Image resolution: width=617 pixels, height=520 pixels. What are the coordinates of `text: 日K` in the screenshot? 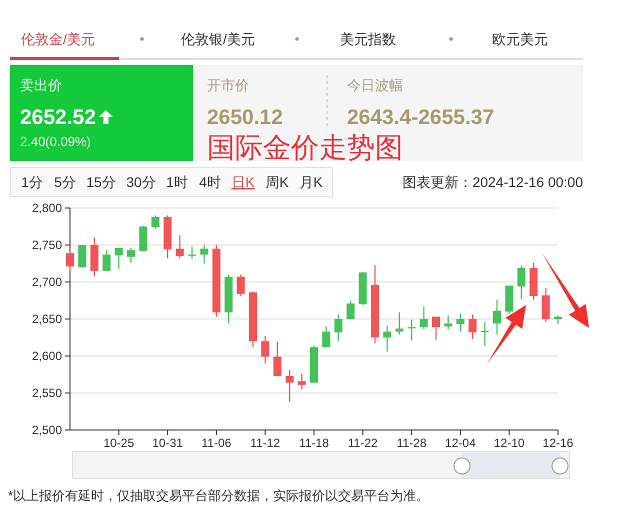 It's located at (243, 182).